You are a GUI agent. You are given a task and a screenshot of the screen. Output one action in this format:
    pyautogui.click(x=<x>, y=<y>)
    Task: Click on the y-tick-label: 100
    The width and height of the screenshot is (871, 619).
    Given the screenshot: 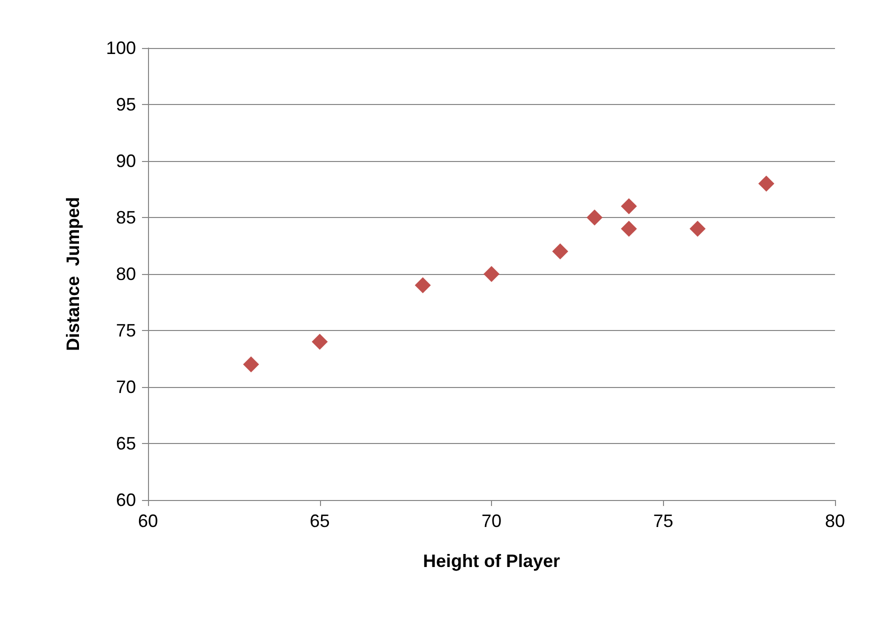 What is the action you would take?
    pyautogui.click(x=121, y=48)
    